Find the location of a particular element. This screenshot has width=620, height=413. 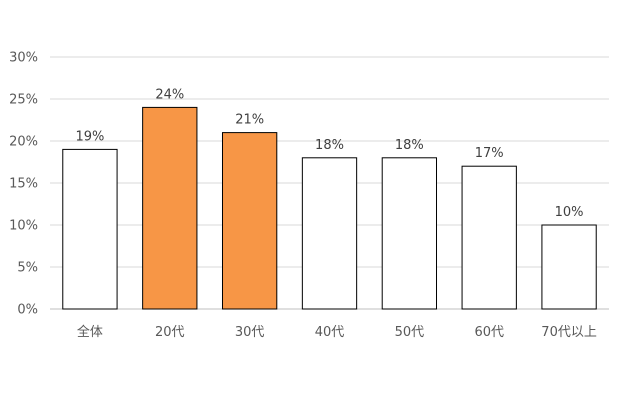

y-tick-label: 20% is located at coordinates (23, 142).